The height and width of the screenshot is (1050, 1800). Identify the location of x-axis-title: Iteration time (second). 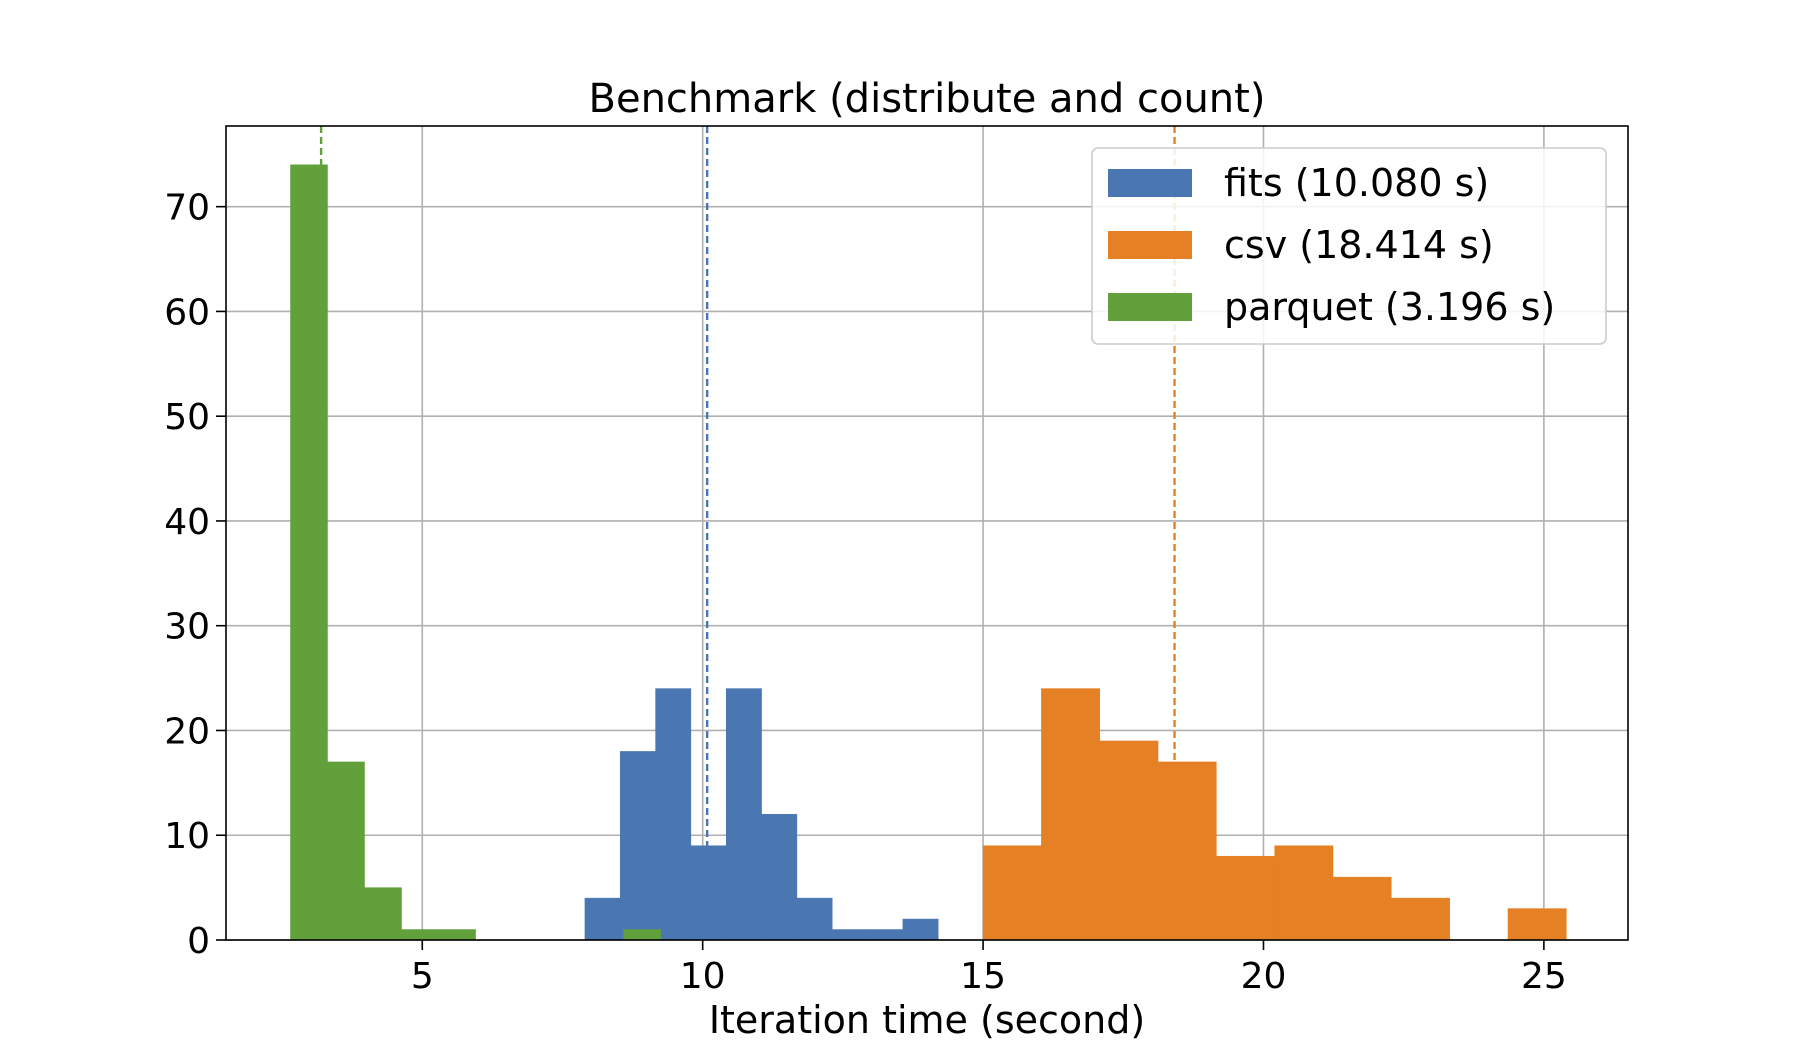
(927, 1020).